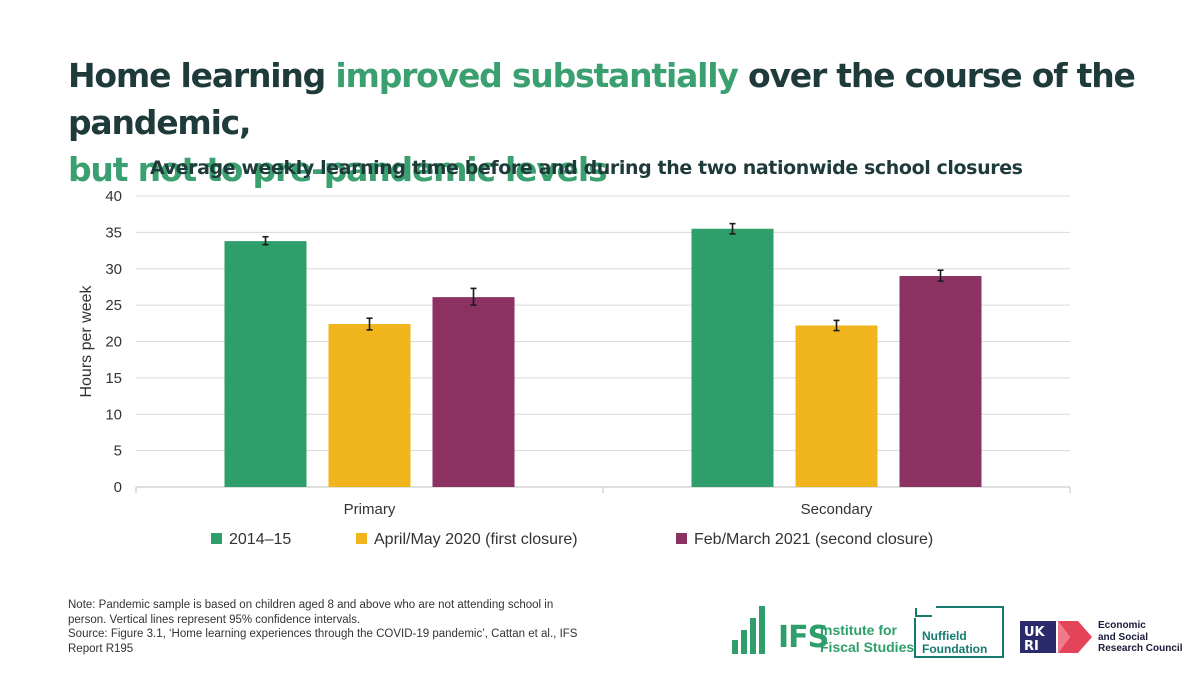  What do you see at coordinates (370, 509) in the screenshot?
I see `x-tick-label: Primary` at bounding box center [370, 509].